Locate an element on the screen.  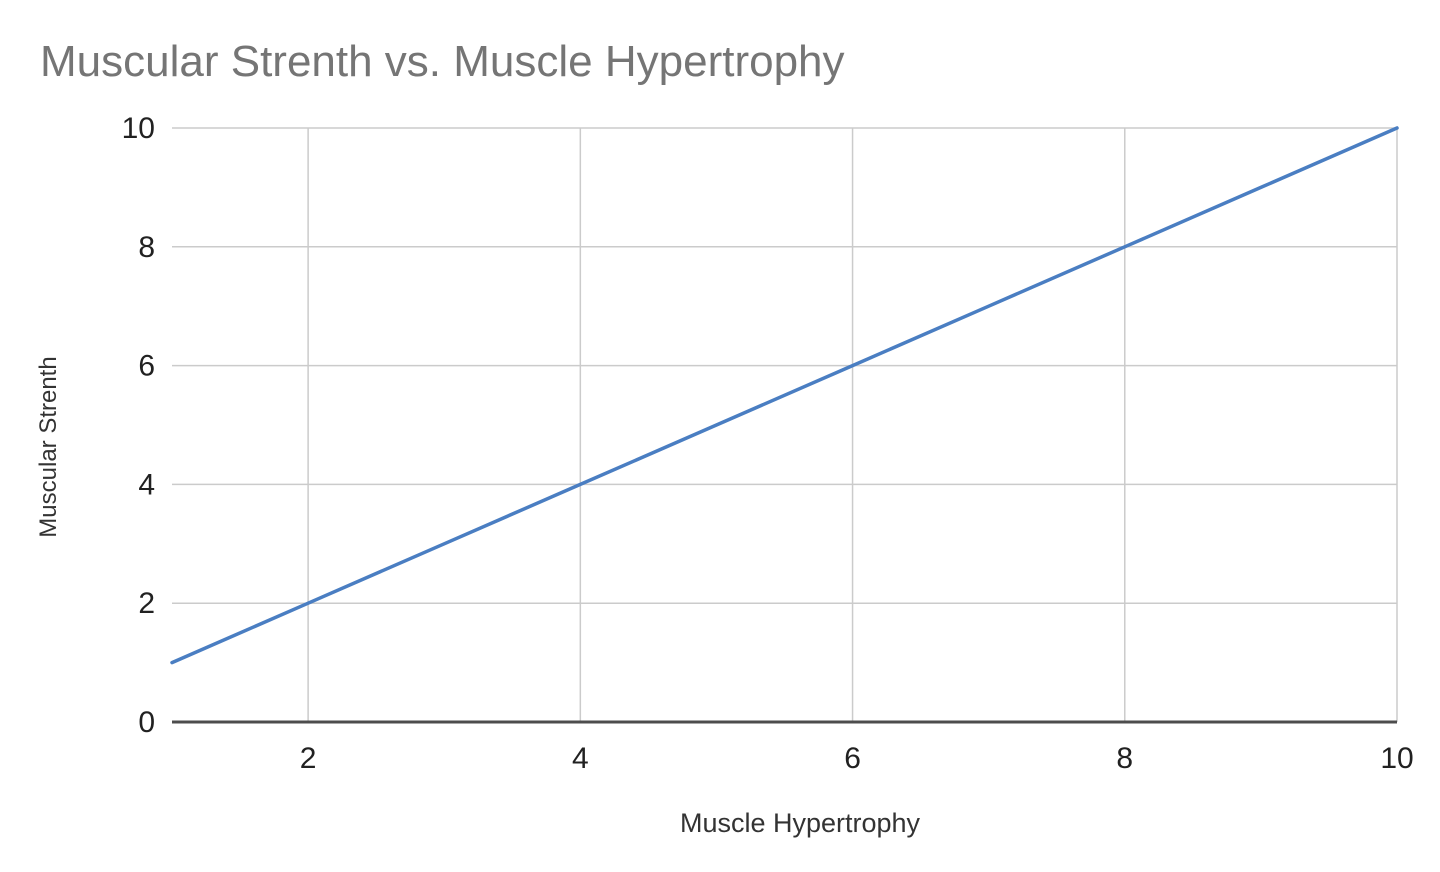
y-tick-label-6: 6 is located at coordinates (146, 366).